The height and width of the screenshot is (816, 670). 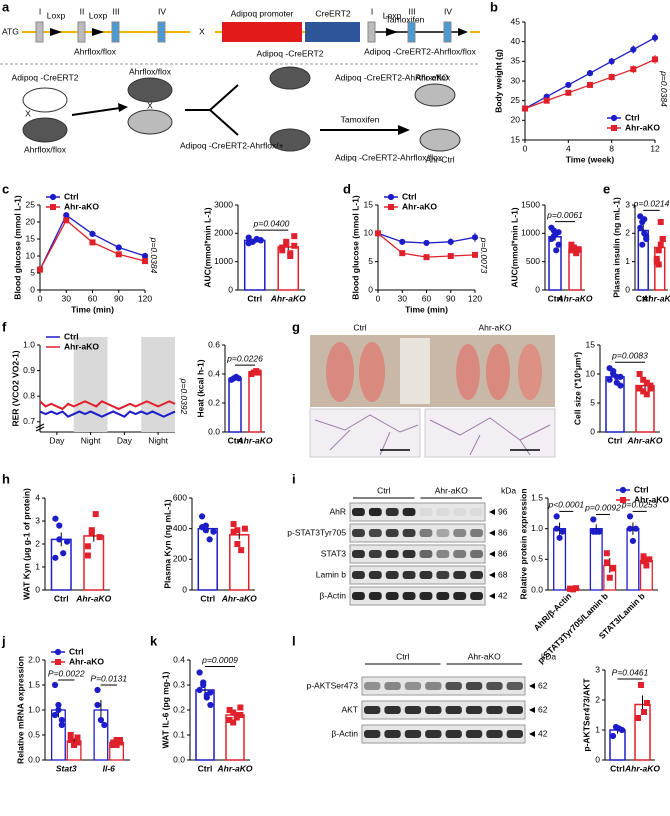 What do you see at coordinates (606, 188) in the screenshot?
I see `panel-label: e` at bounding box center [606, 188].